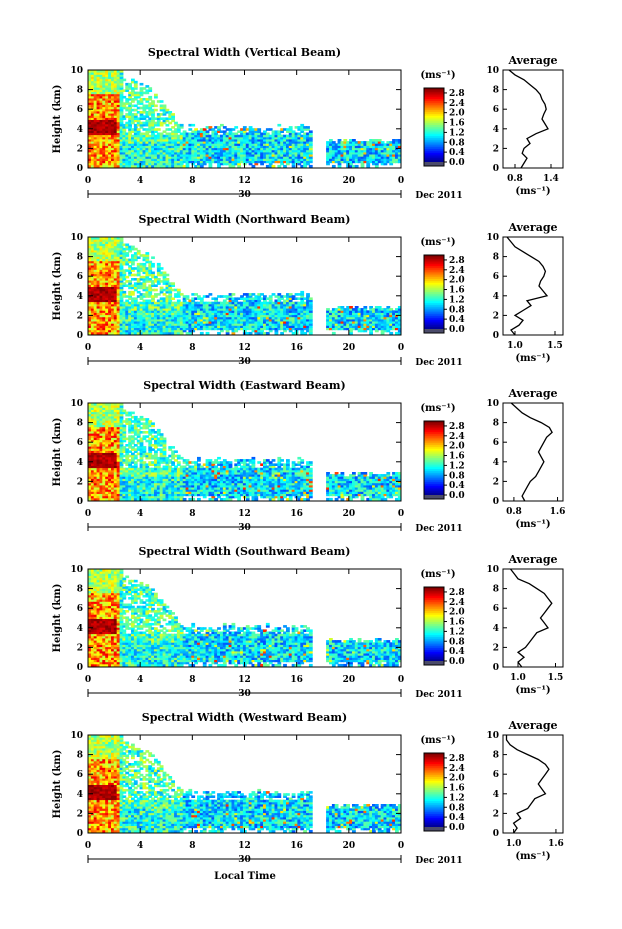 The image size is (622, 929). What do you see at coordinates (496, 316) in the screenshot?
I see `avg-y-tick-label: 2` at bounding box center [496, 316].